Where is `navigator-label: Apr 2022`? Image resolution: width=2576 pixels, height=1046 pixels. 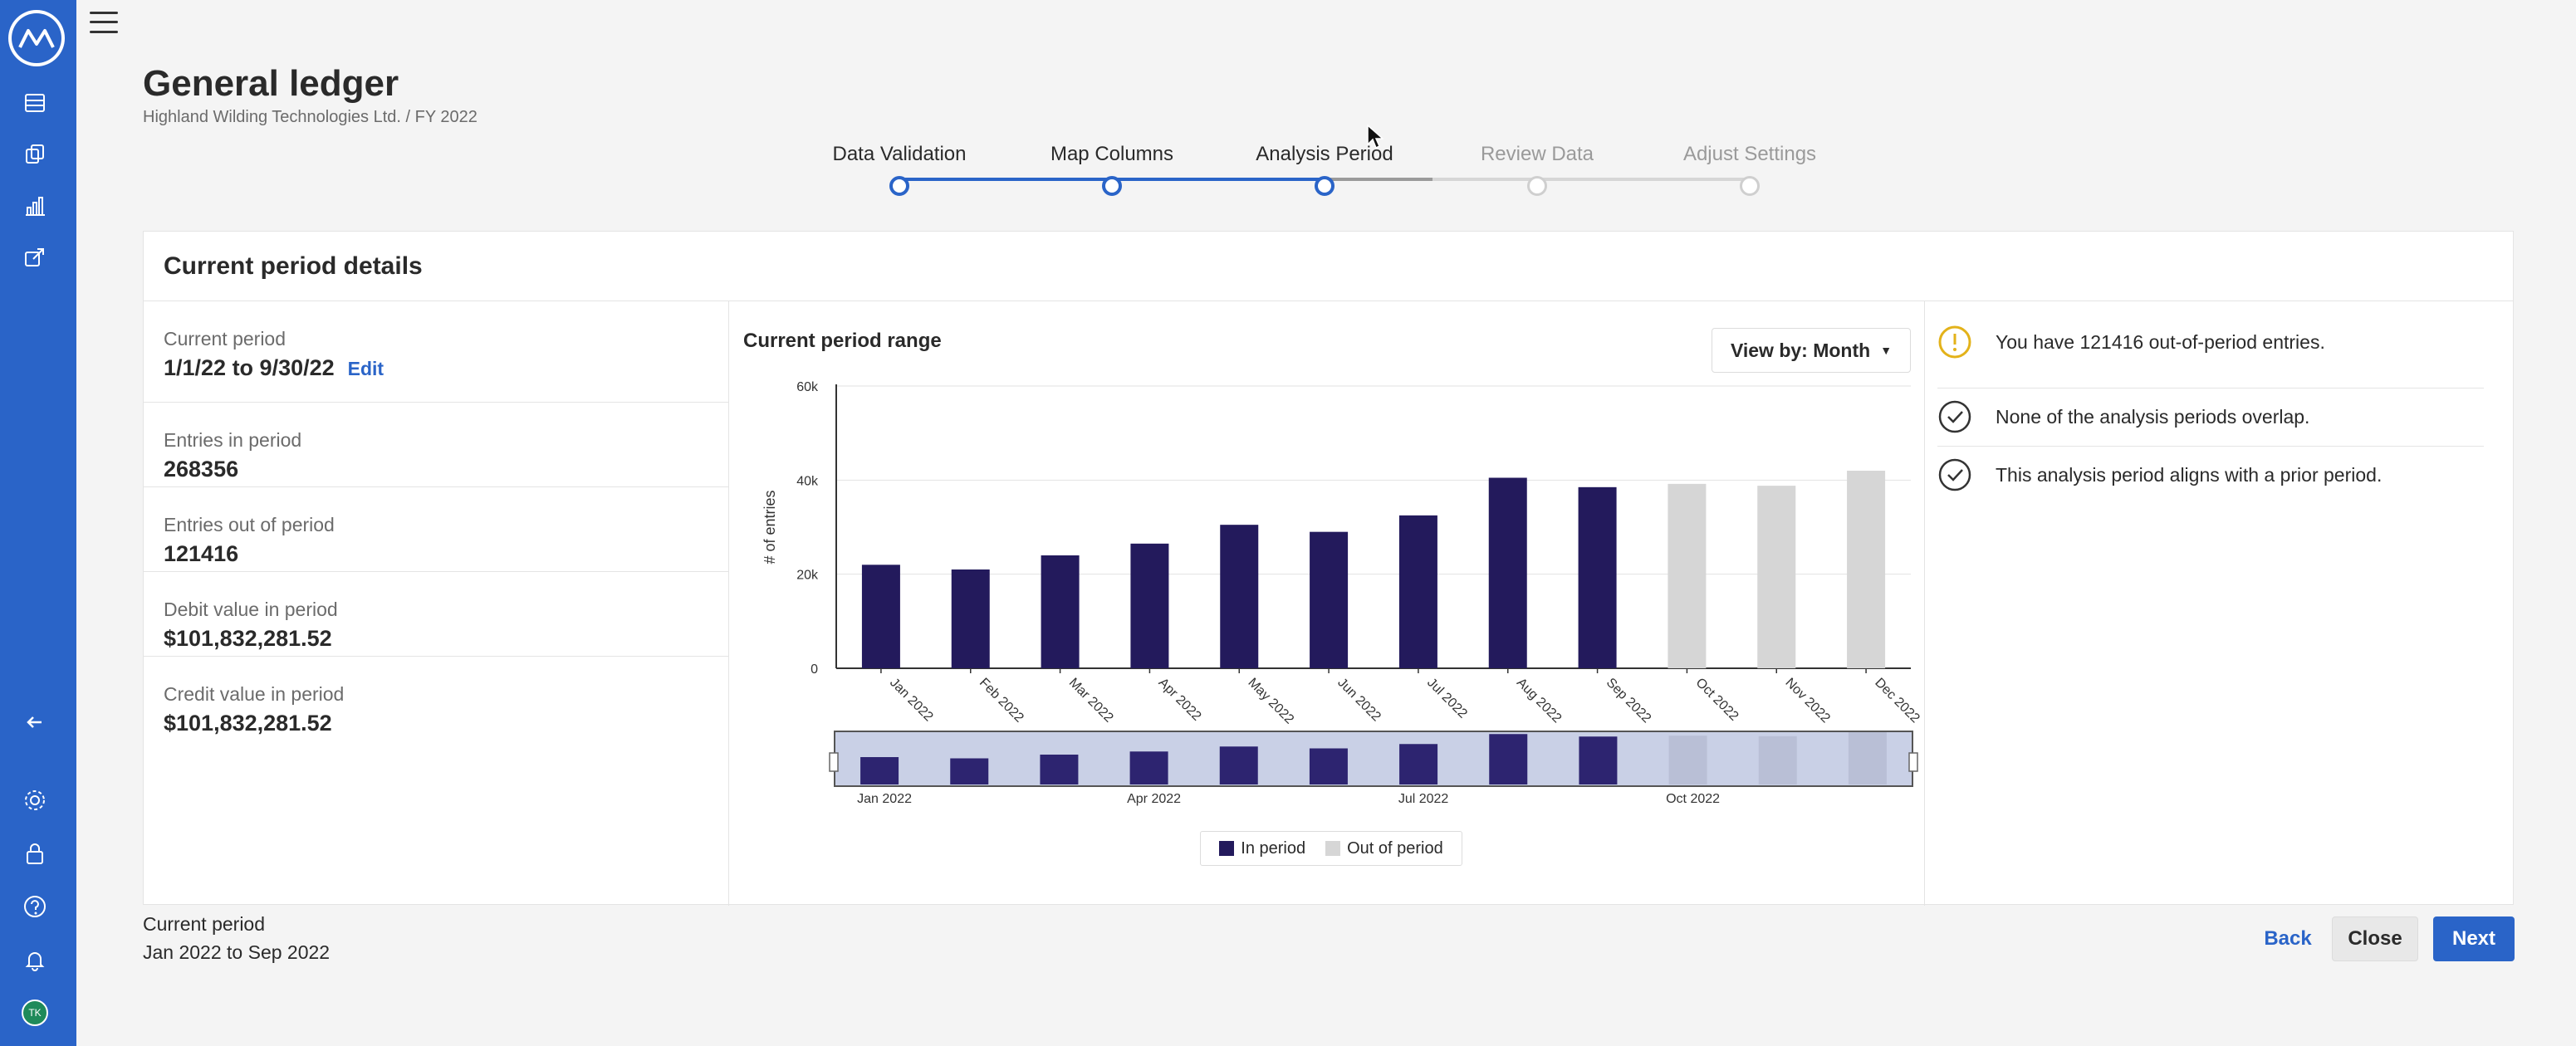
navigator-label: Apr 2022 is located at coordinates (1154, 799).